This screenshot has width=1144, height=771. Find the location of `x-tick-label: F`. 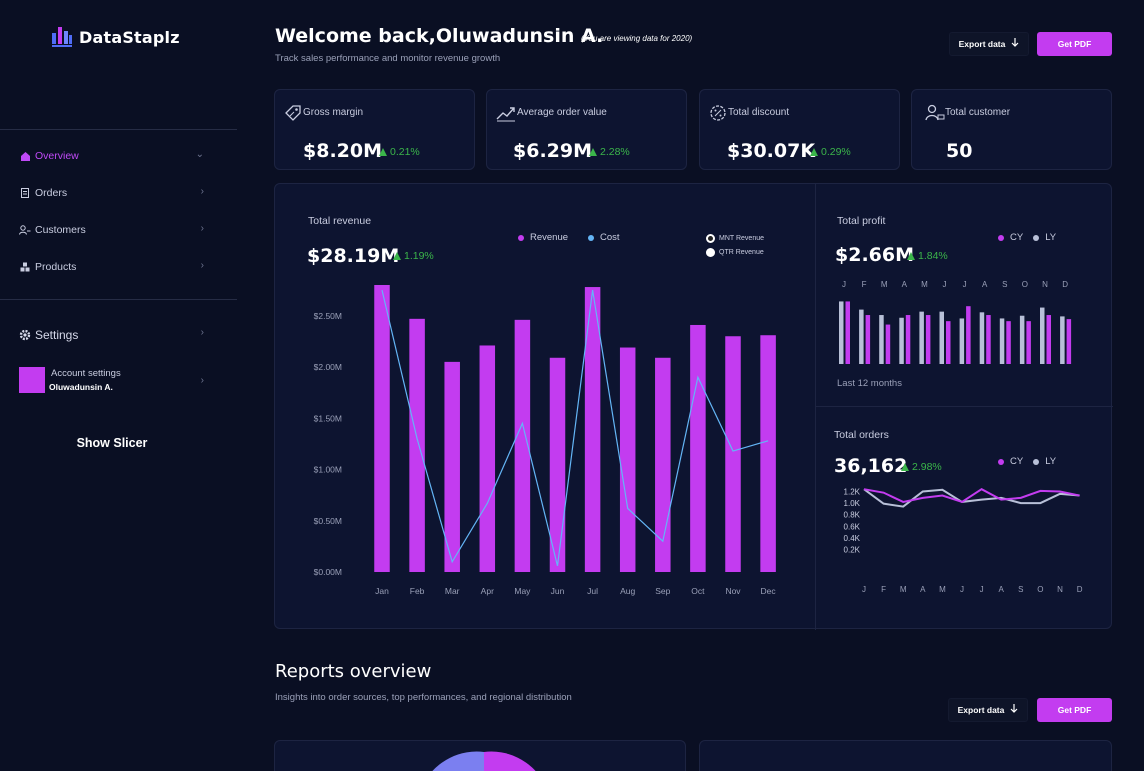

x-tick-label: F is located at coordinates (883, 589).